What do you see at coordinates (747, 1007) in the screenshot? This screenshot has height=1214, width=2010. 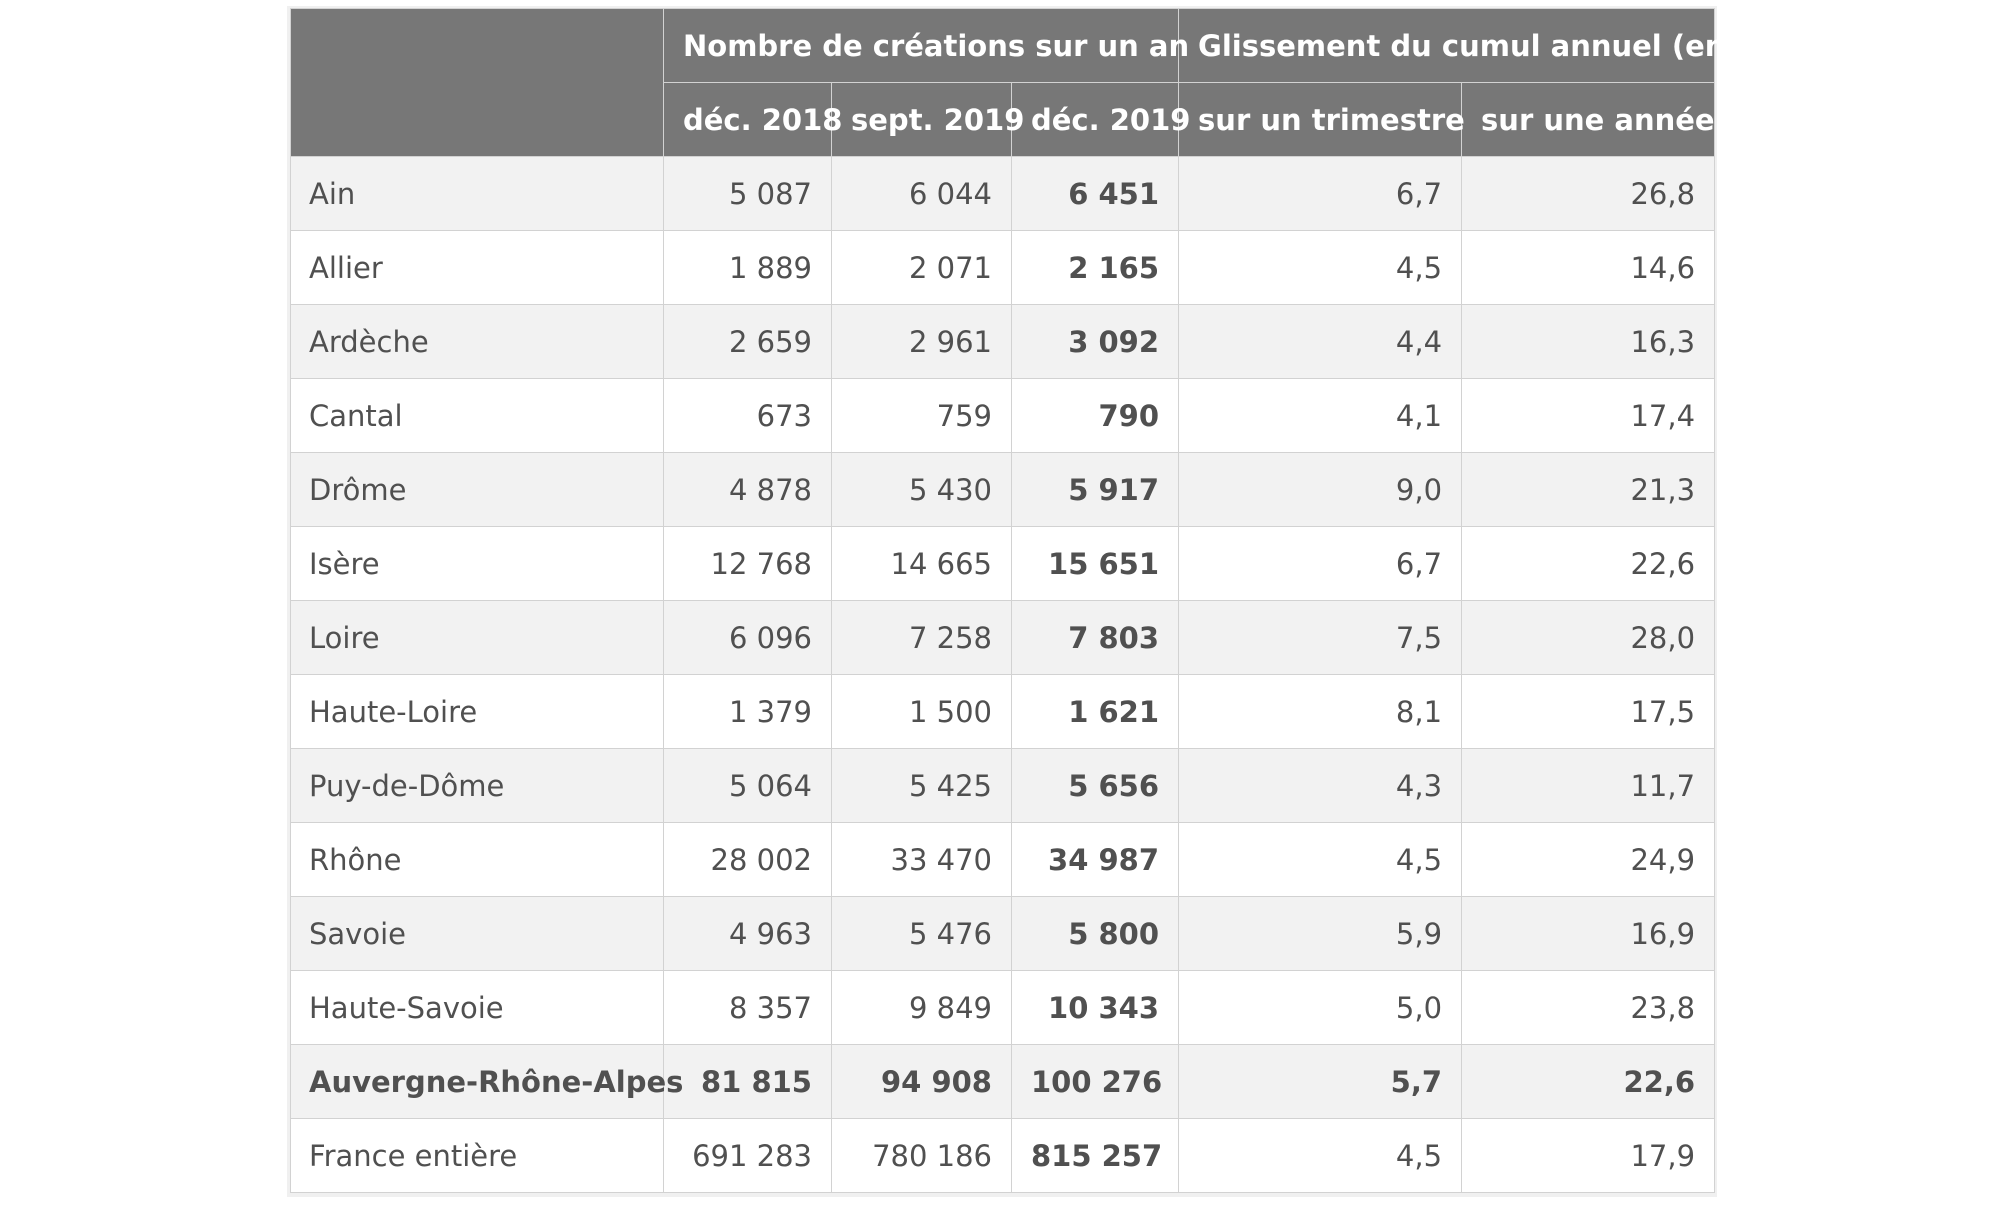 I see `table-cell: 8 357` at bounding box center [747, 1007].